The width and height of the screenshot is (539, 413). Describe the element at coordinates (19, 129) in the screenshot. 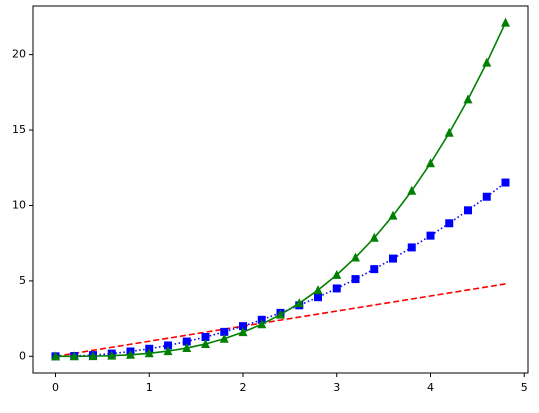

I see `y-tick-label: 15` at that location.